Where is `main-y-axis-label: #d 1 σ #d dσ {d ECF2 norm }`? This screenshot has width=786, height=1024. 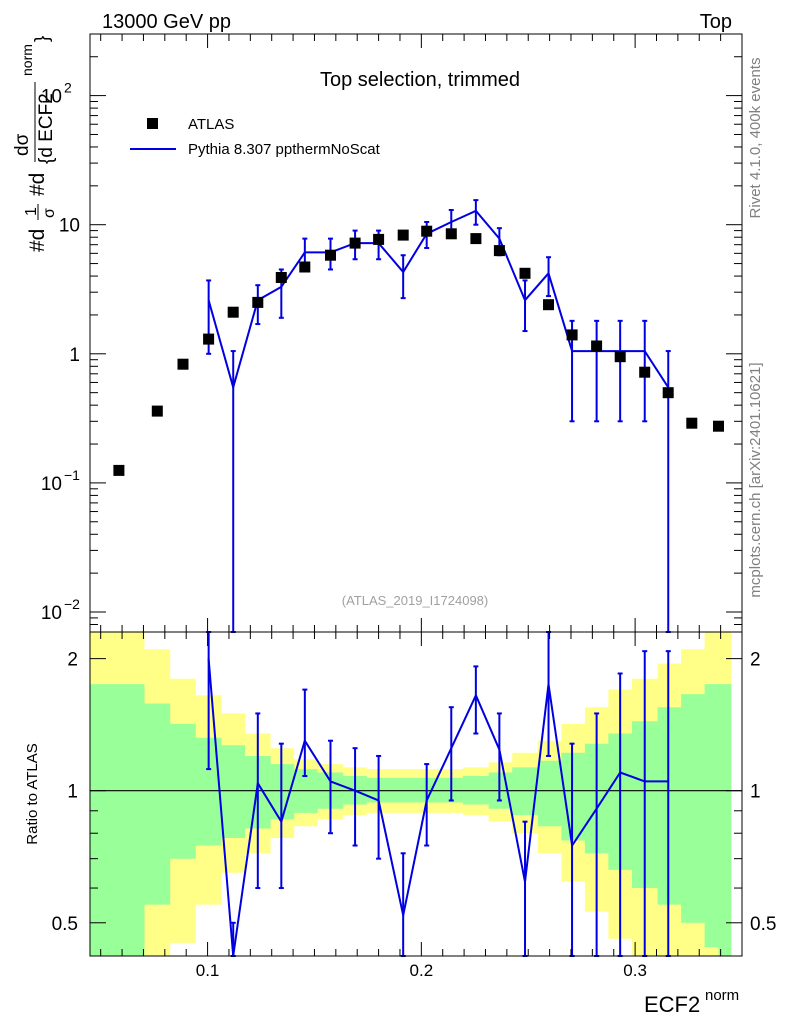 main-y-axis-label: #d 1 σ #d dσ {d ECF2 norm } is located at coordinates (35, 144).